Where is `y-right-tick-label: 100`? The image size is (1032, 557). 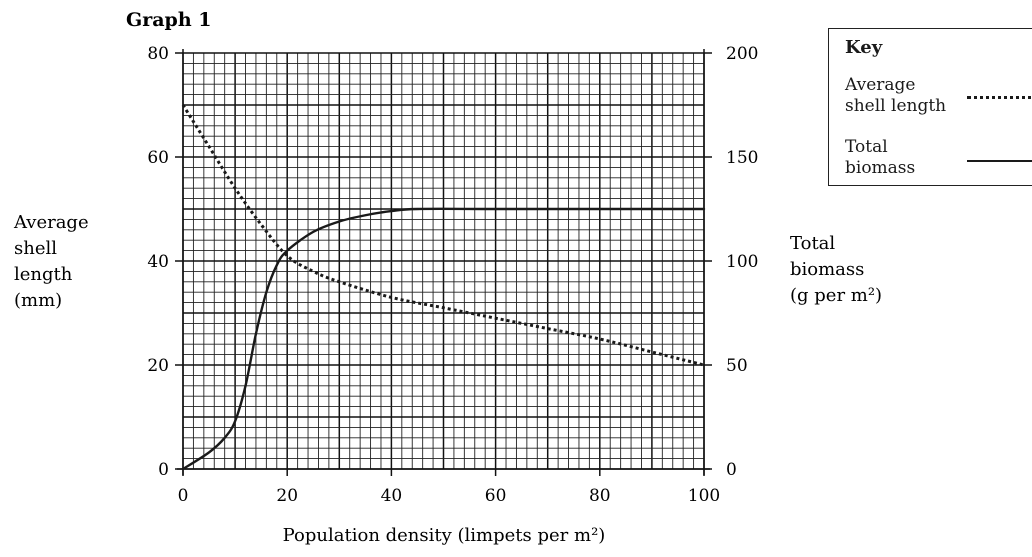
y-right-tick-label: 100 is located at coordinates (742, 262).